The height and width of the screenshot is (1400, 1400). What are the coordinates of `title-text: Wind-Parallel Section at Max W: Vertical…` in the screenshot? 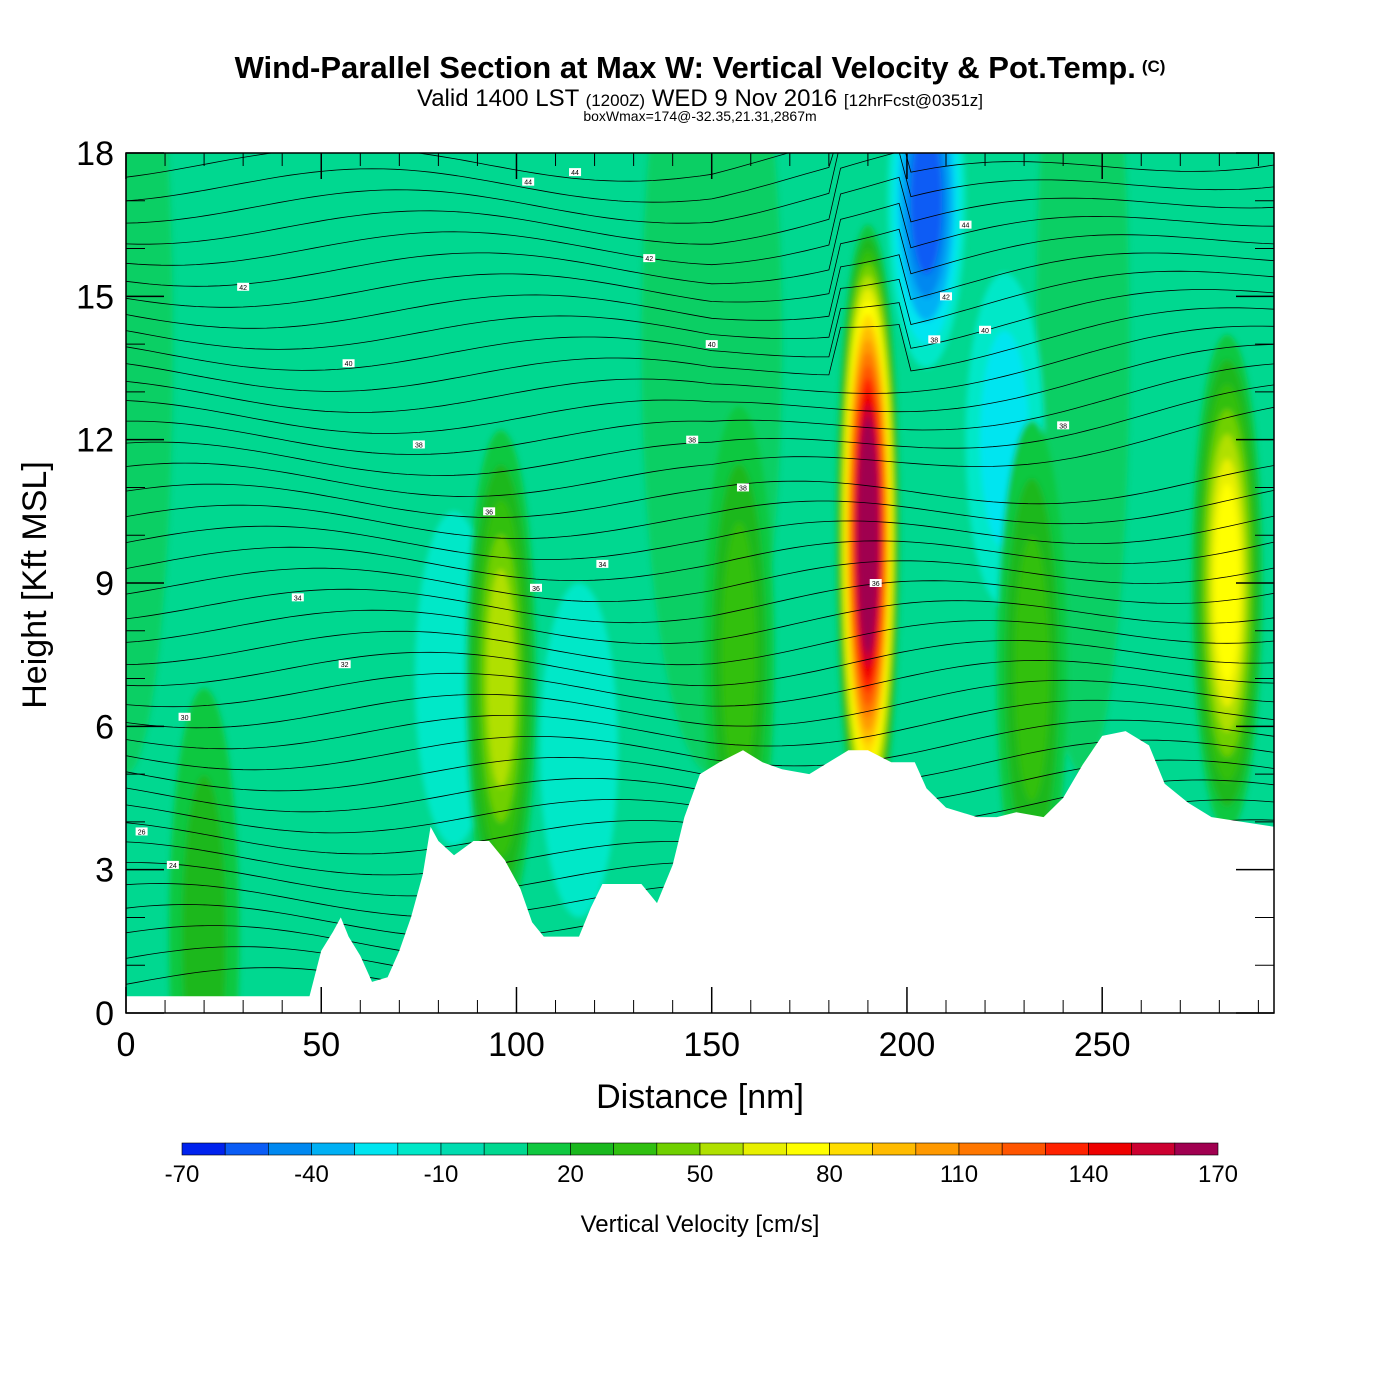 It's located at (685, 67).